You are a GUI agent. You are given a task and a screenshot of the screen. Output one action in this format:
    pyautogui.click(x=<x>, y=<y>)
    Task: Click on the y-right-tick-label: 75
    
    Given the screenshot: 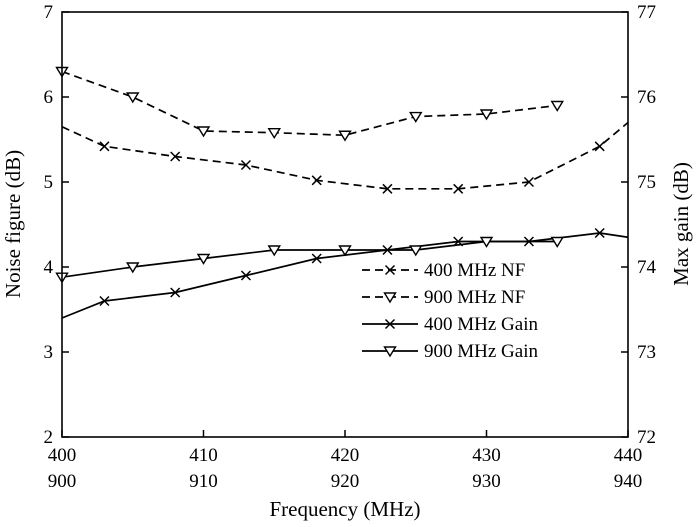 What is the action you would take?
    pyautogui.click(x=646, y=182)
    